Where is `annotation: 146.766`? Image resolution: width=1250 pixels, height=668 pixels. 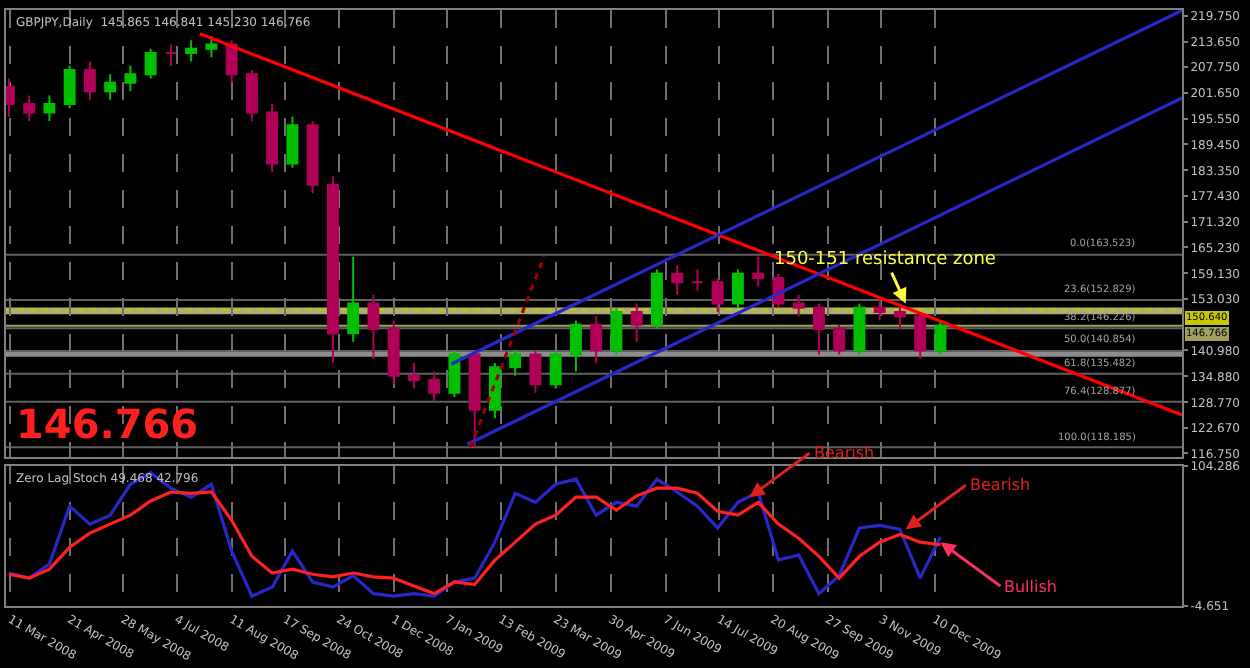 annotation: 146.766 is located at coordinates (107, 424).